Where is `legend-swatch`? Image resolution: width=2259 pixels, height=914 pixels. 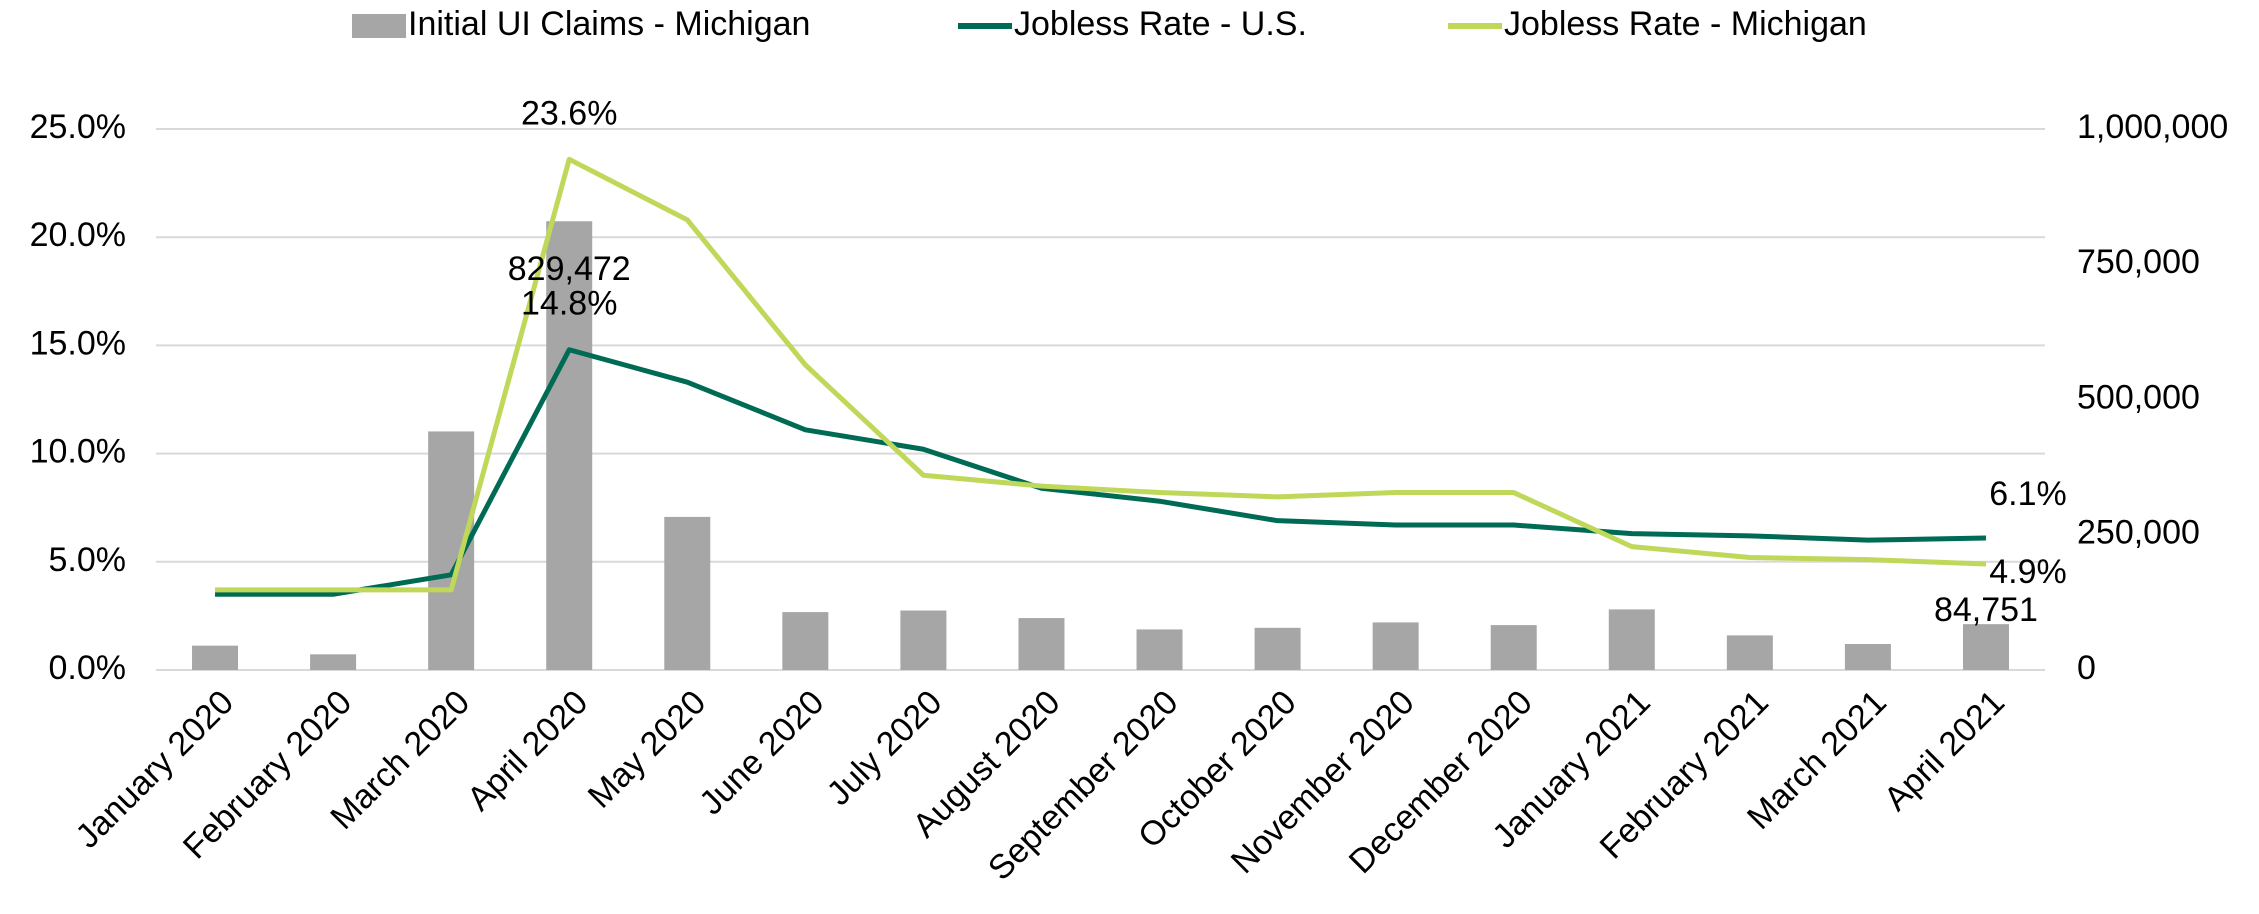
legend-swatch is located at coordinates (379, 26).